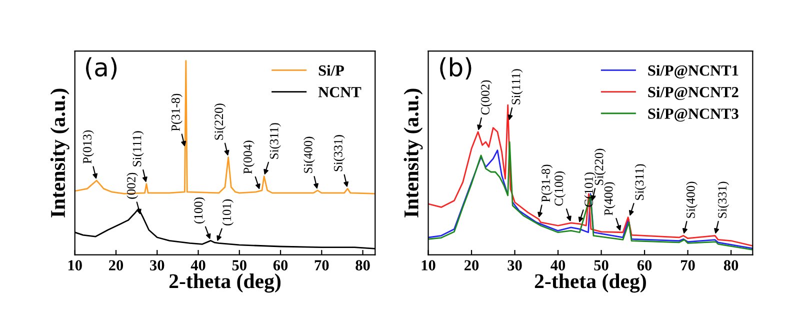 The width and height of the screenshot is (805, 334). What do you see at coordinates (331, 70) in the screenshot?
I see `legend-label: Si/P` at bounding box center [331, 70].